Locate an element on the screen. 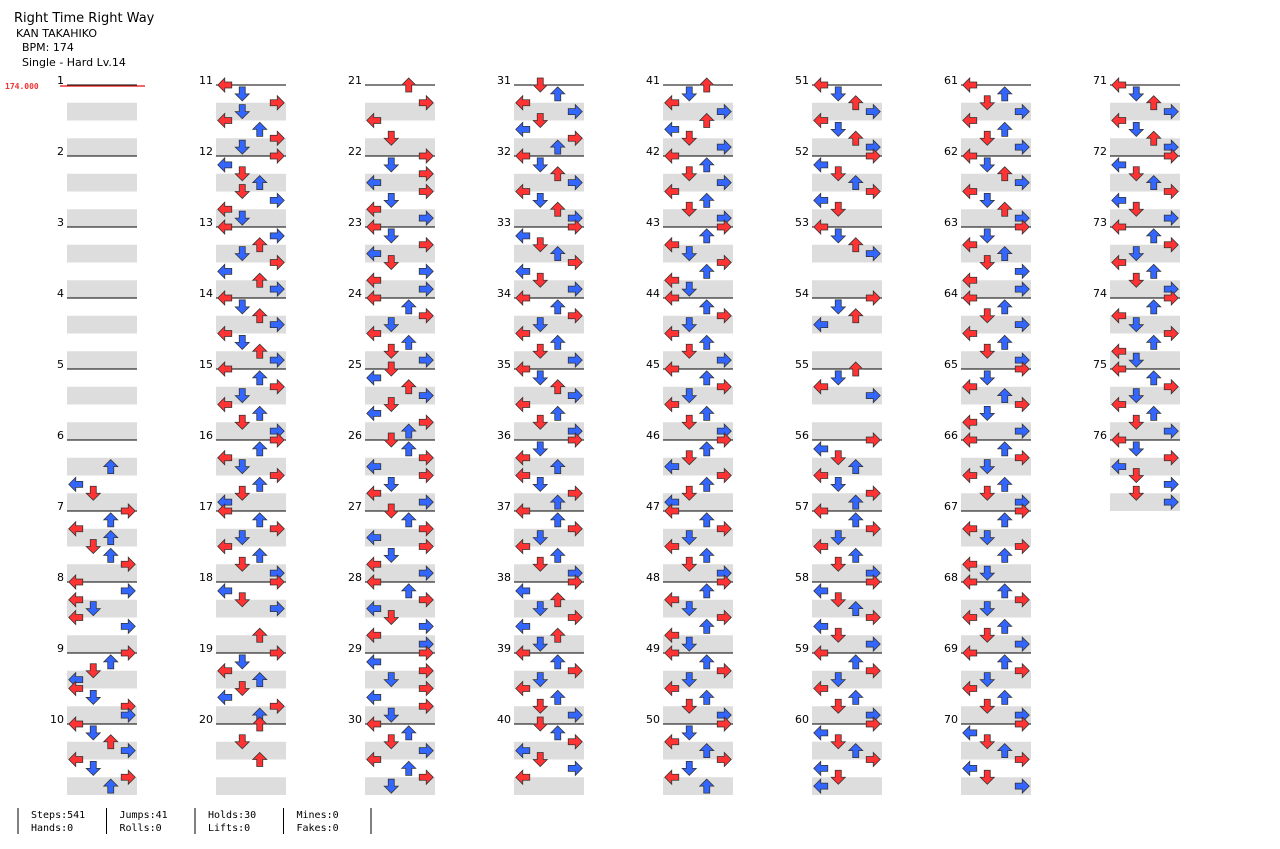  measure-number: 51 is located at coordinates (802, 80).